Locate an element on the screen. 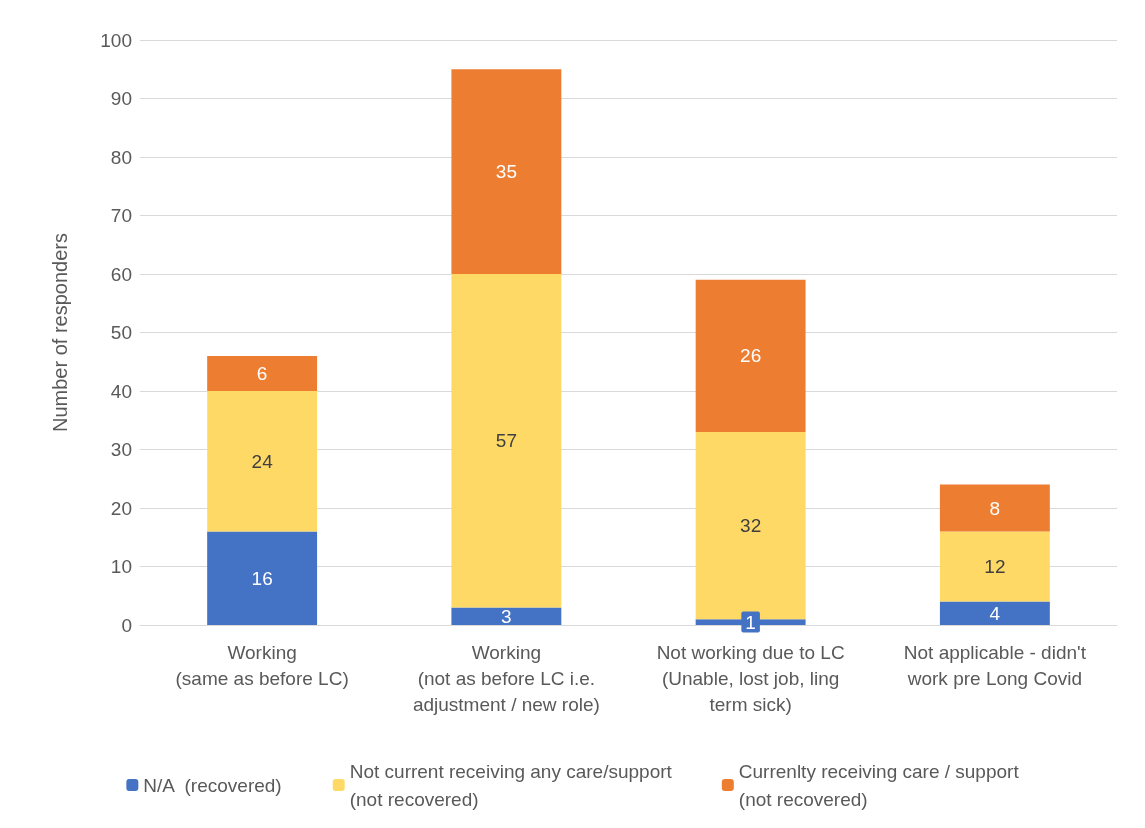 Image resolution: width=1145 pixels, height=828 pixels. y-tick-label: 100 is located at coordinates (116, 40).